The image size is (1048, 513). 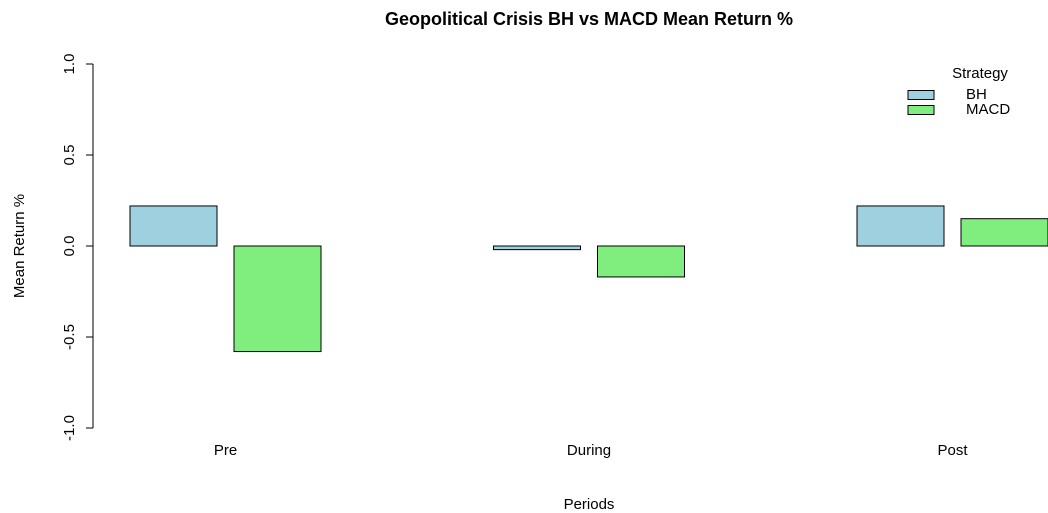 I want to click on y-tick-label: 0.0, so click(x=69, y=246).